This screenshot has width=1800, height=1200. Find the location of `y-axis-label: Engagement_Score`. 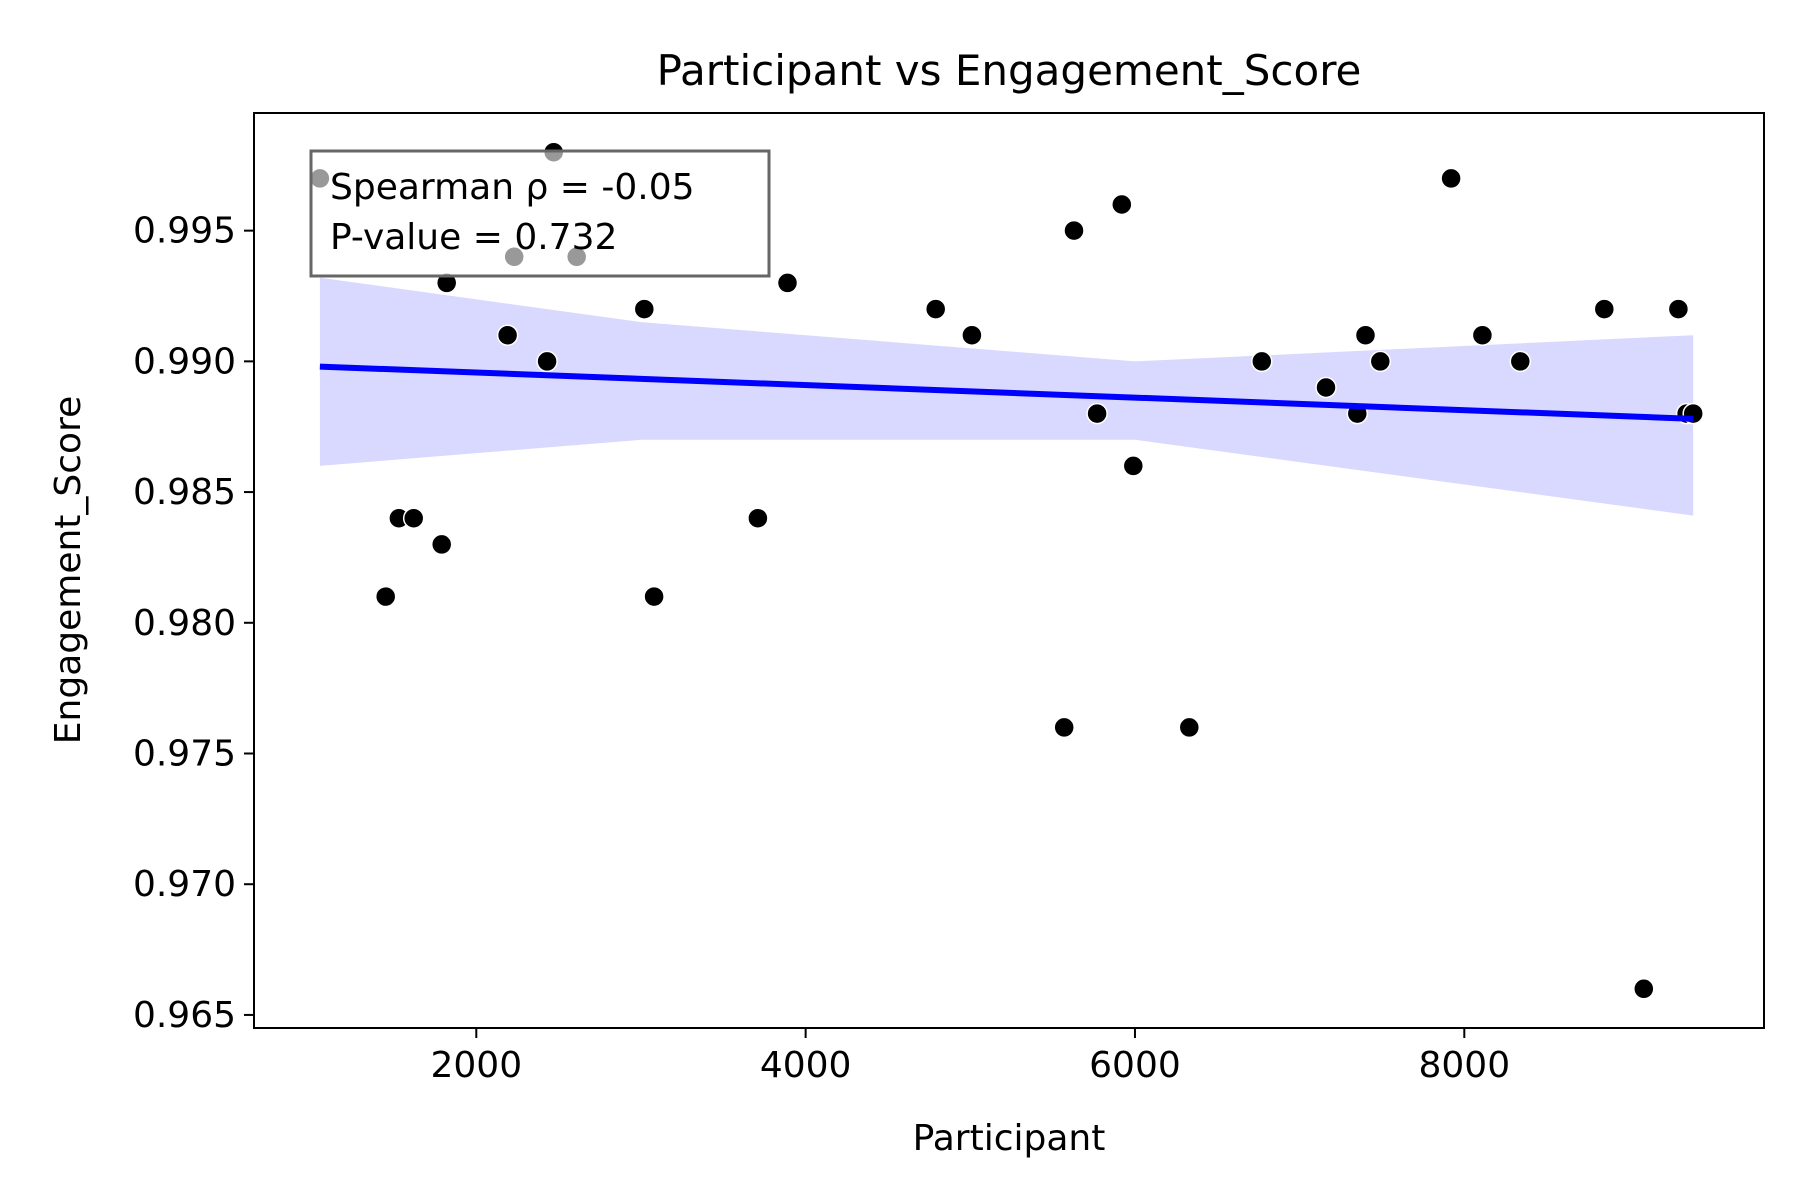

y-axis-label: Engagement_Score is located at coordinates (68, 570).